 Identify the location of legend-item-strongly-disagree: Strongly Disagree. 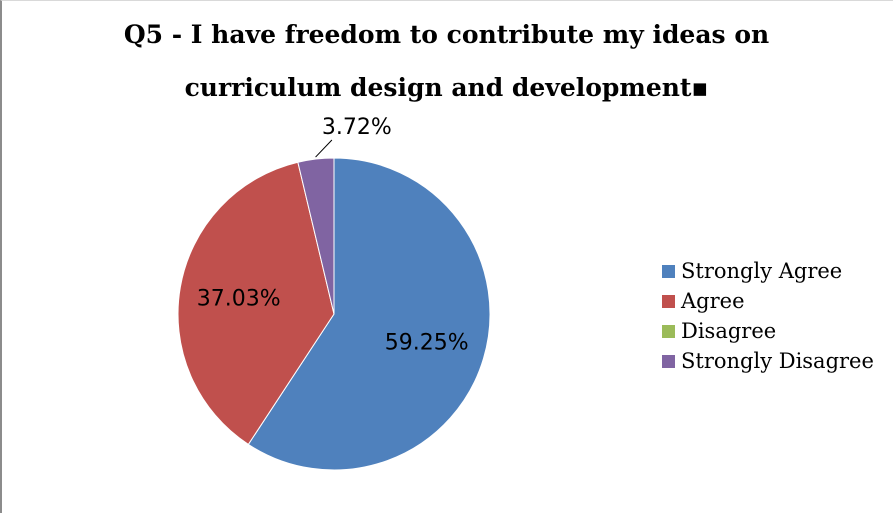
(768, 361).